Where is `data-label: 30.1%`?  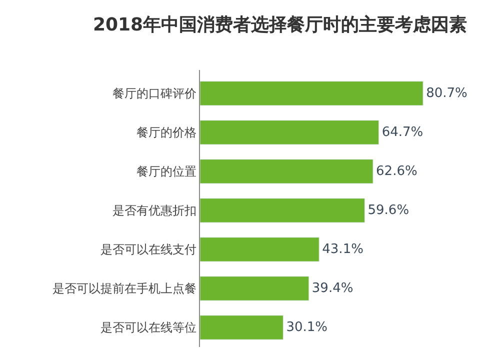
data-label: 30.1% is located at coordinates (307, 327).